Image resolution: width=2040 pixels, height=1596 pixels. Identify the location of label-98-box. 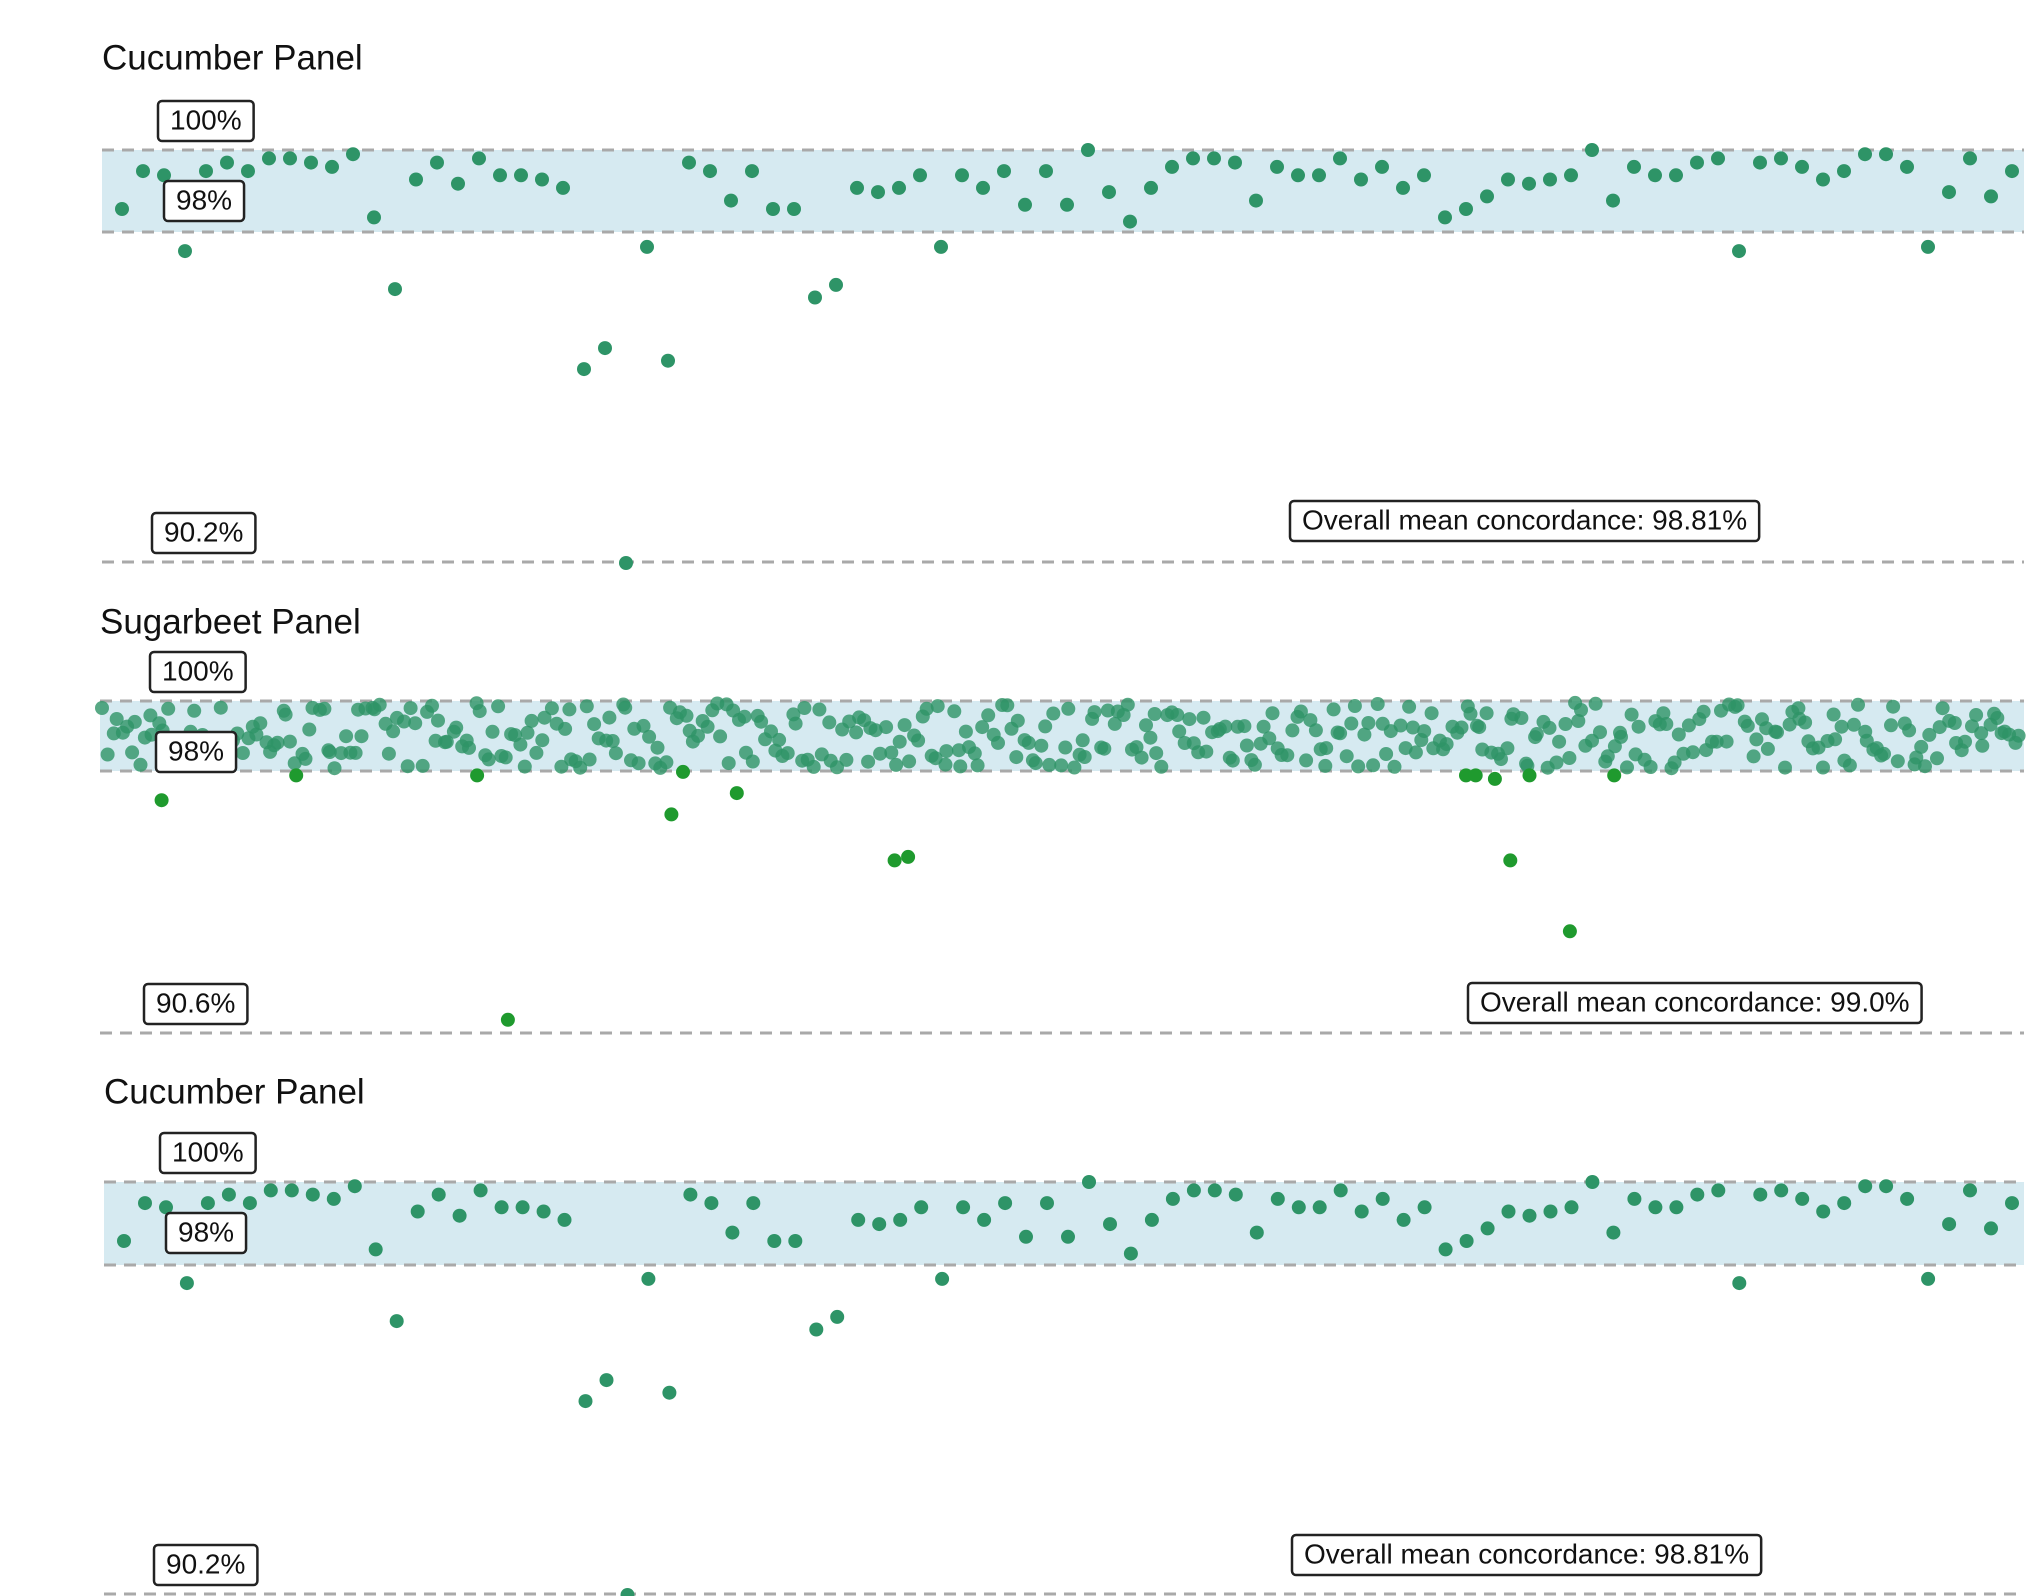
(206, 1233).